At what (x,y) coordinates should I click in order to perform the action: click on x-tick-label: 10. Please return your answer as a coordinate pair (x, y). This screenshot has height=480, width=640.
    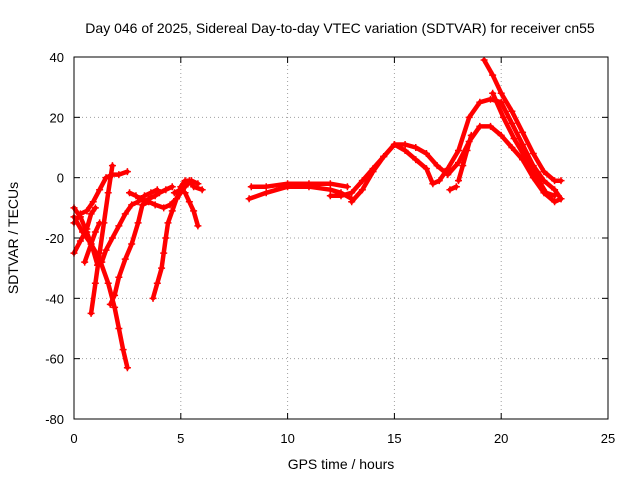
    Looking at the image, I should click on (287, 438).